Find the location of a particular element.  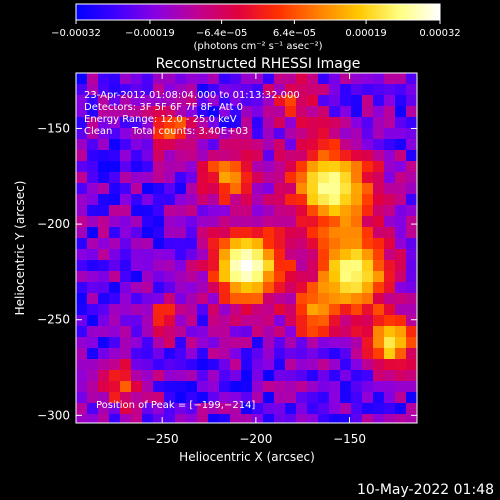

colorbar-tick-label: −6.4e−05 is located at coordinates (222, 33).